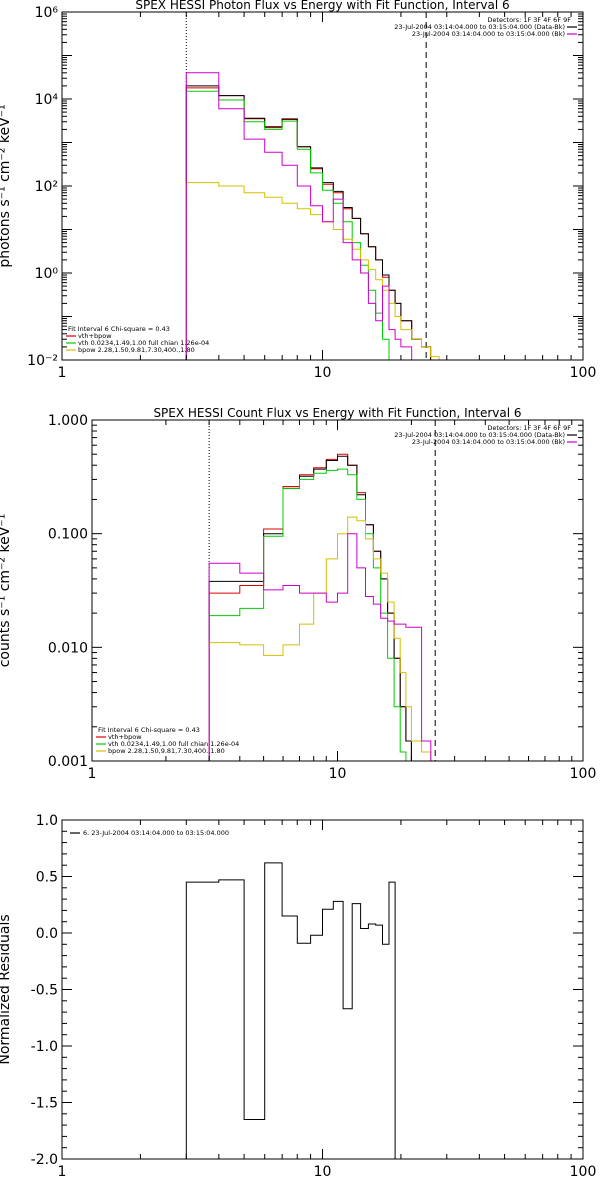 The width and height of the screenshot is (600, 1200). Describe the element at coordinates (46, 187) in the screenshot. I see `y-tick-label: 10²` at that location.